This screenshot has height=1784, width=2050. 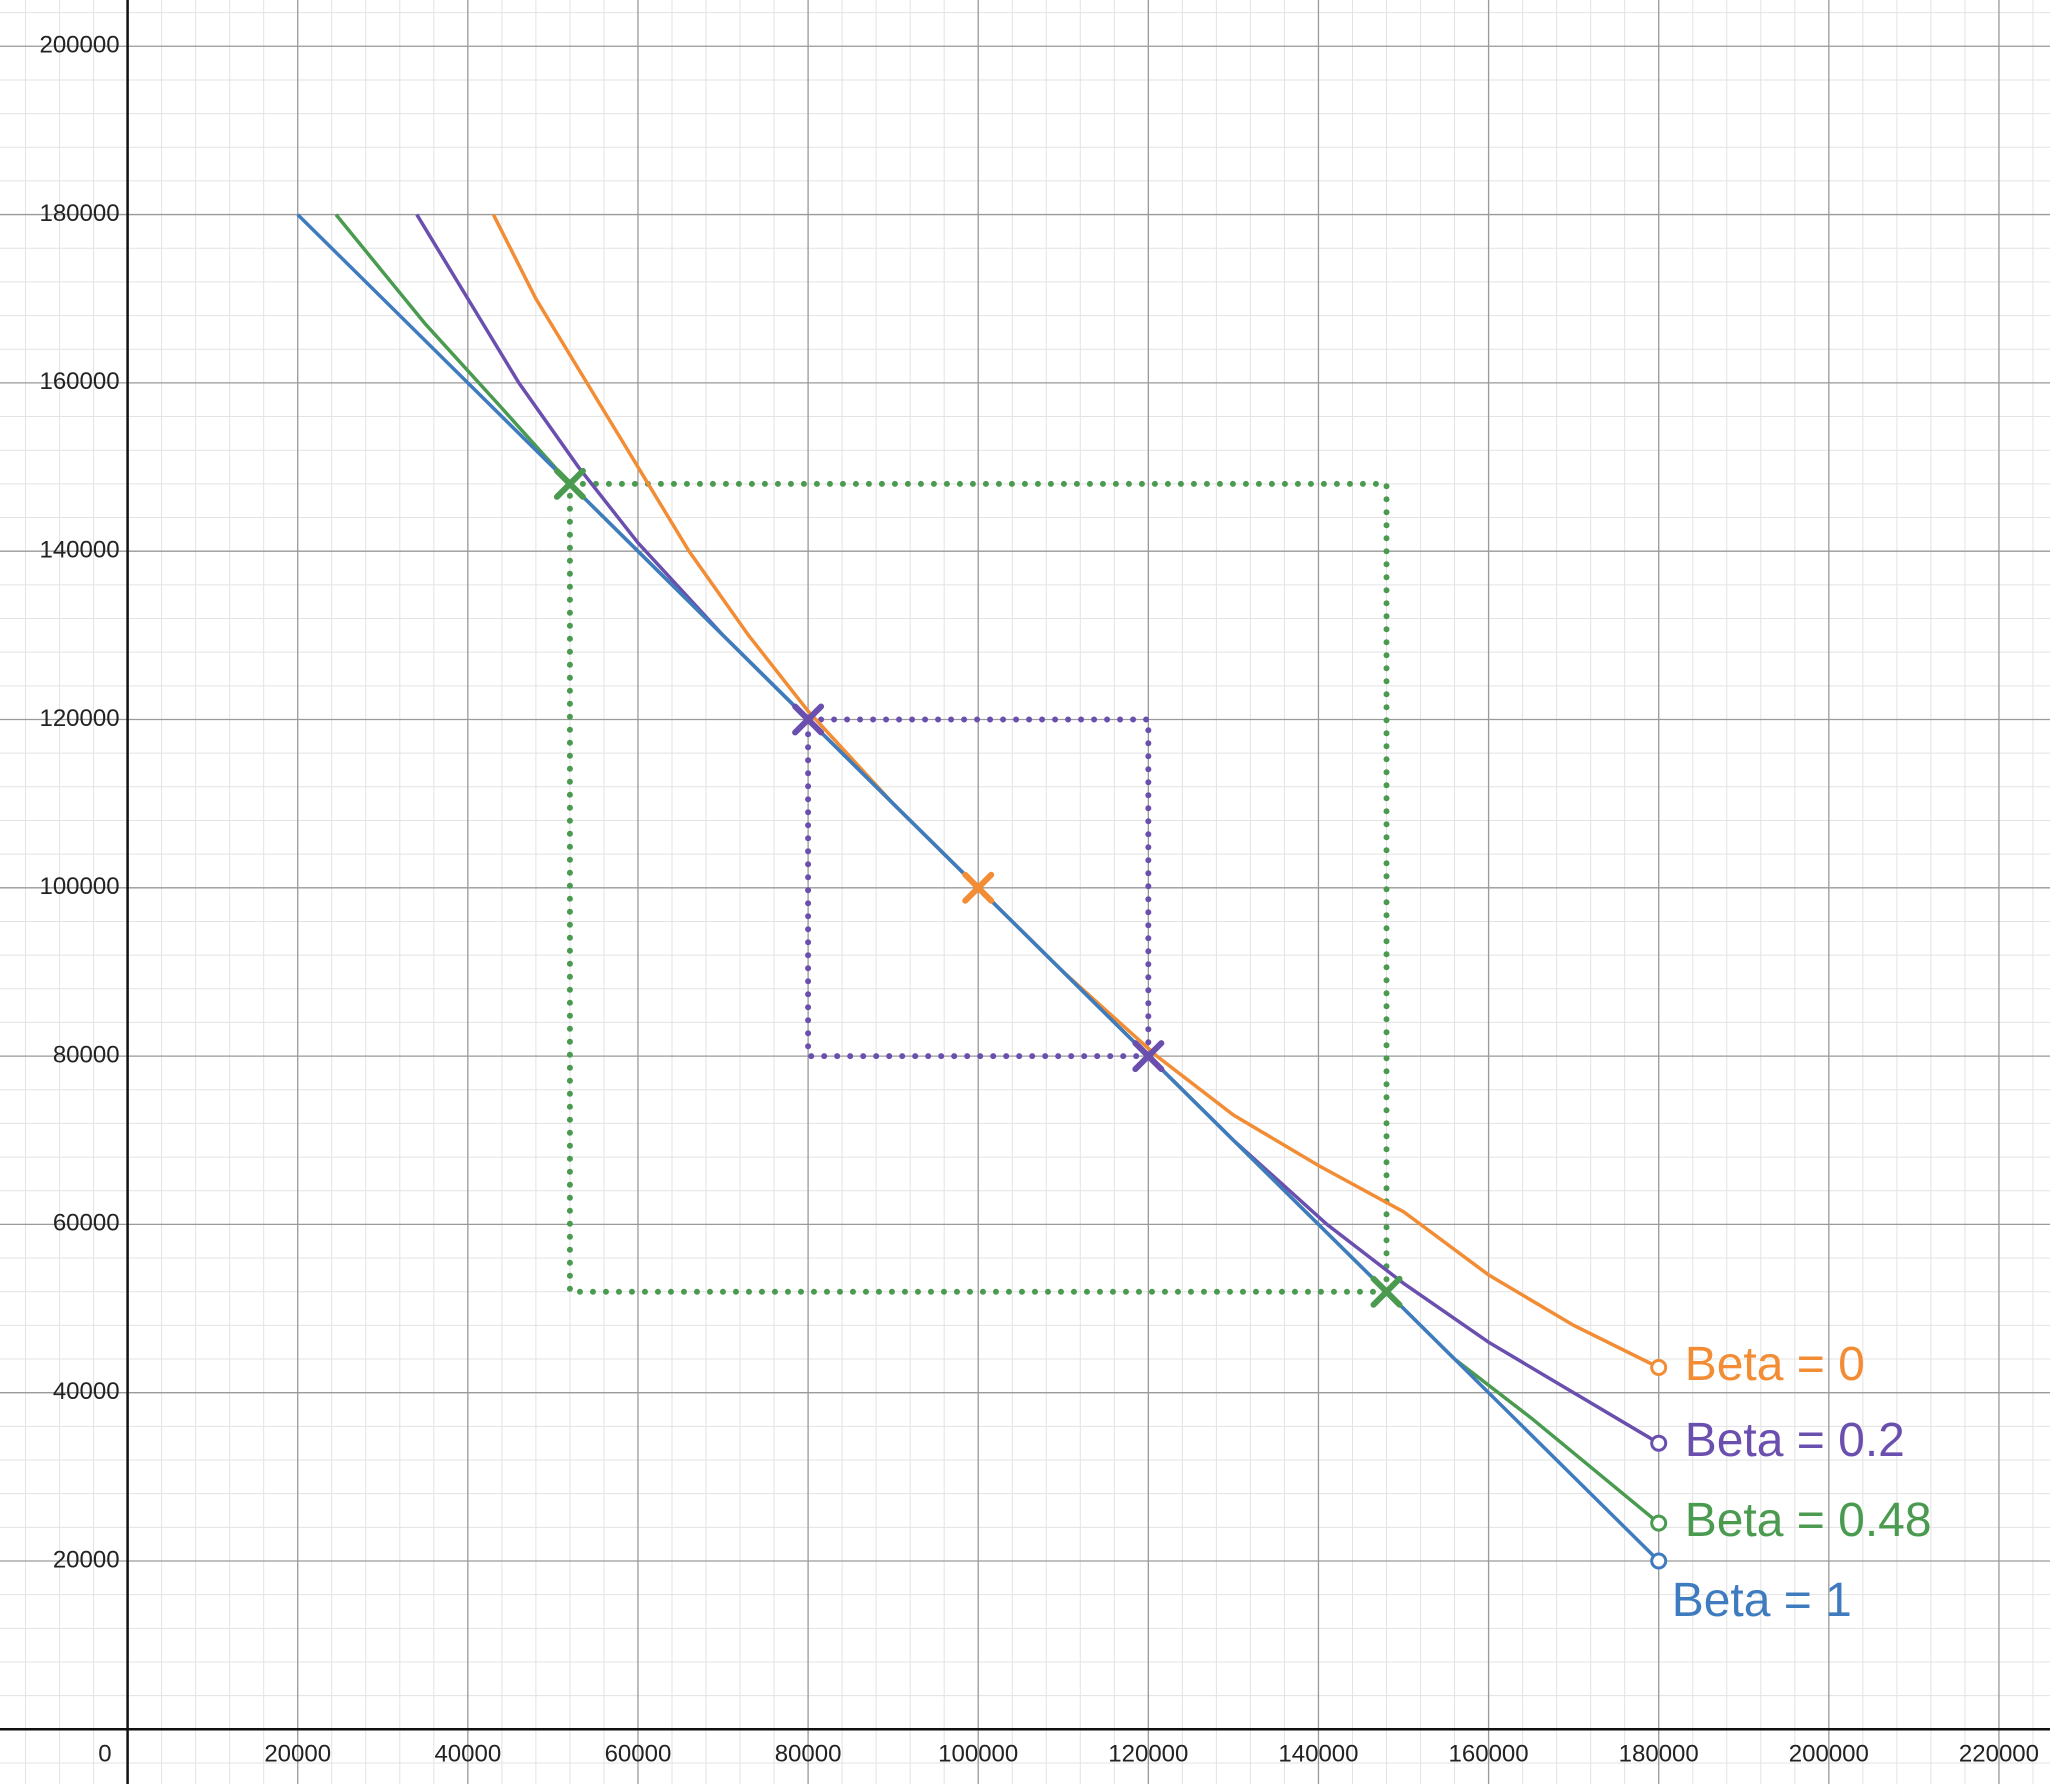 What do you see at coordinates (1829, 1754) in the screenshot?
I see `x-tick-label: 200000` at bounding box center [1829, 1754].